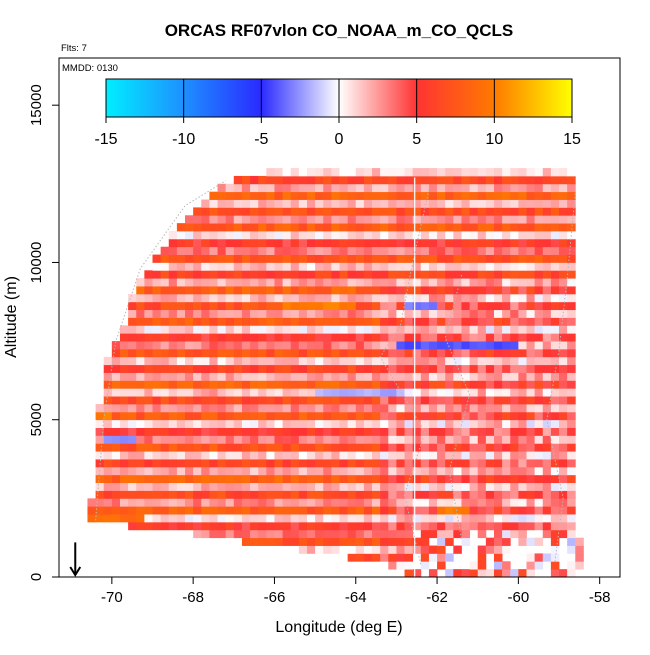 This screenshot has height=655, width=650. I want to click on colorbar-tick-label: -5, so click(261, 139).